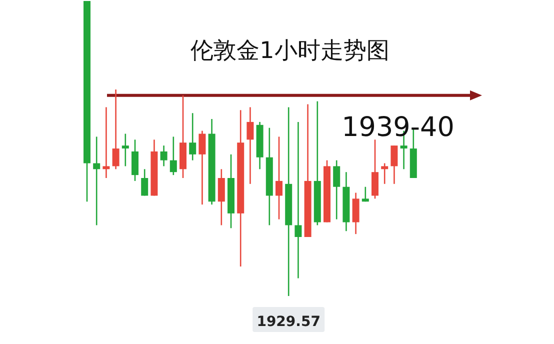  I want to click on text: 伦敦金1小时走势图, so click(290, 51).